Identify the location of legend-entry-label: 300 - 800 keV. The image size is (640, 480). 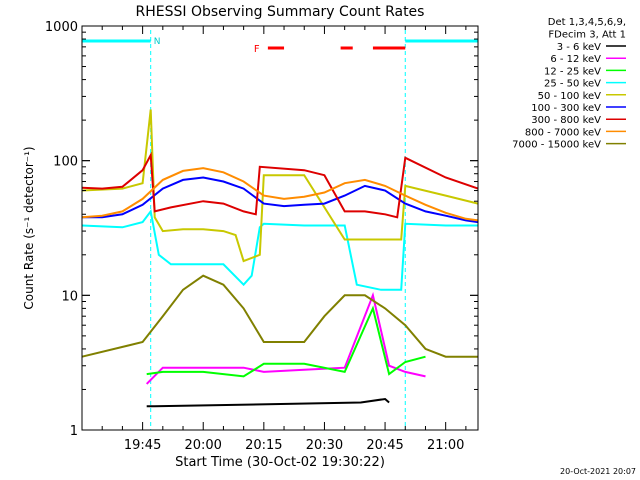
(566, 120).